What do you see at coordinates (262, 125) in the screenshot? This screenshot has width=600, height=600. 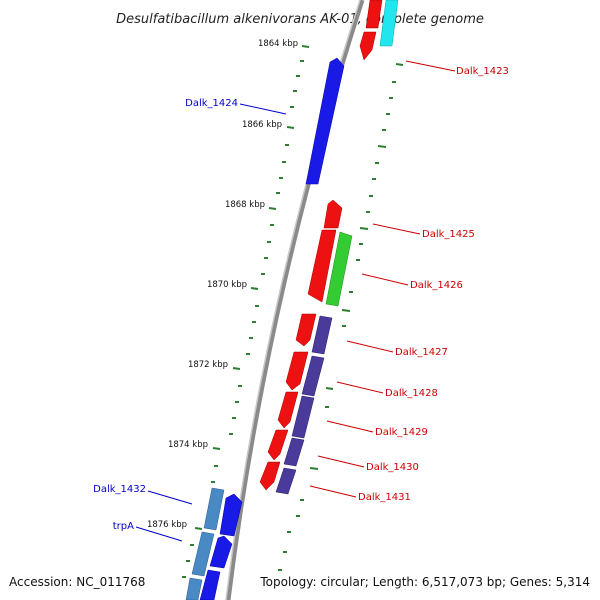 I see `tick-label-1866: 1866 kbp` at bounding box center [262, 125].